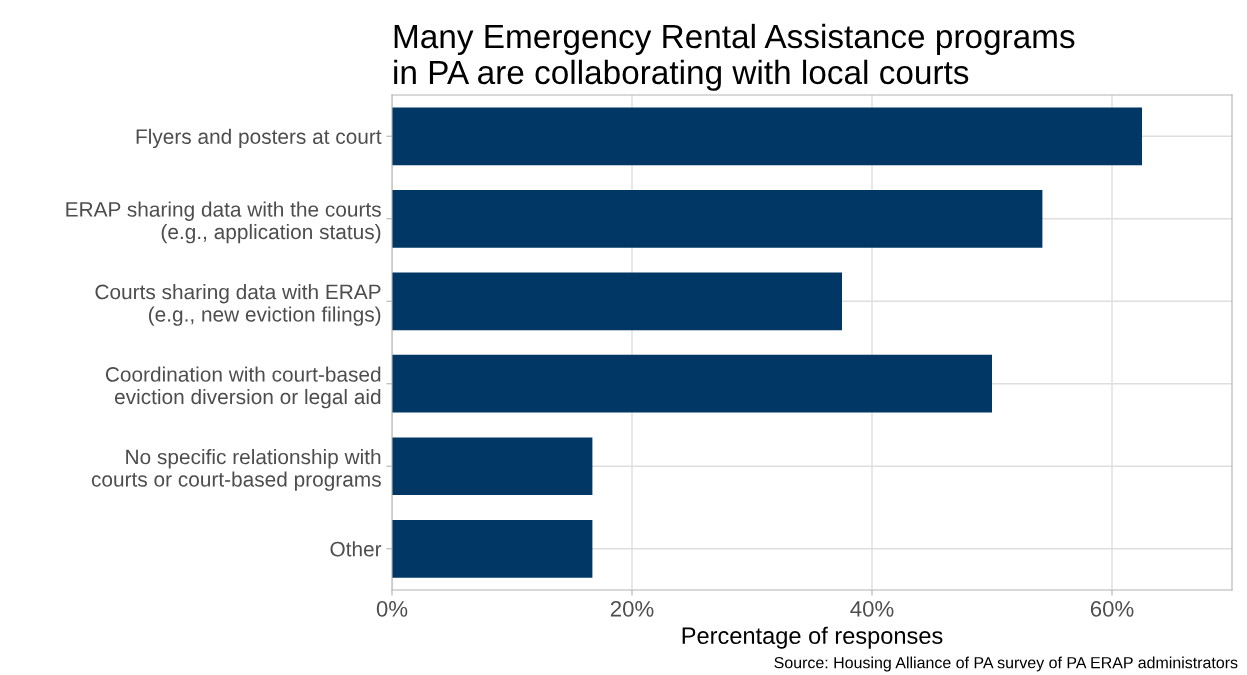 The width and height of the screenshot is (1247, 675). I want to click on chart-title: Many Emergency Rental Assistance programs in PA are collaborating with local courts, so click(734, 57).